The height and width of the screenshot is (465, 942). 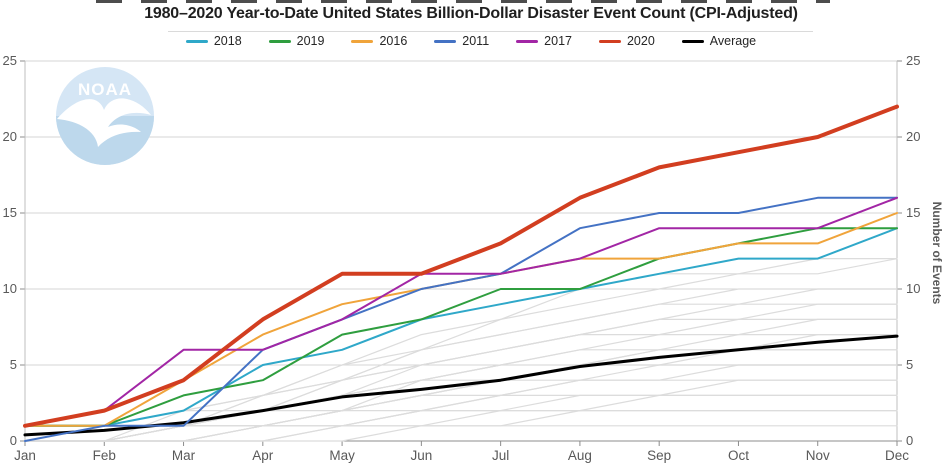 I want to click on noaa-logo-bird, so click(x=104, y=122).